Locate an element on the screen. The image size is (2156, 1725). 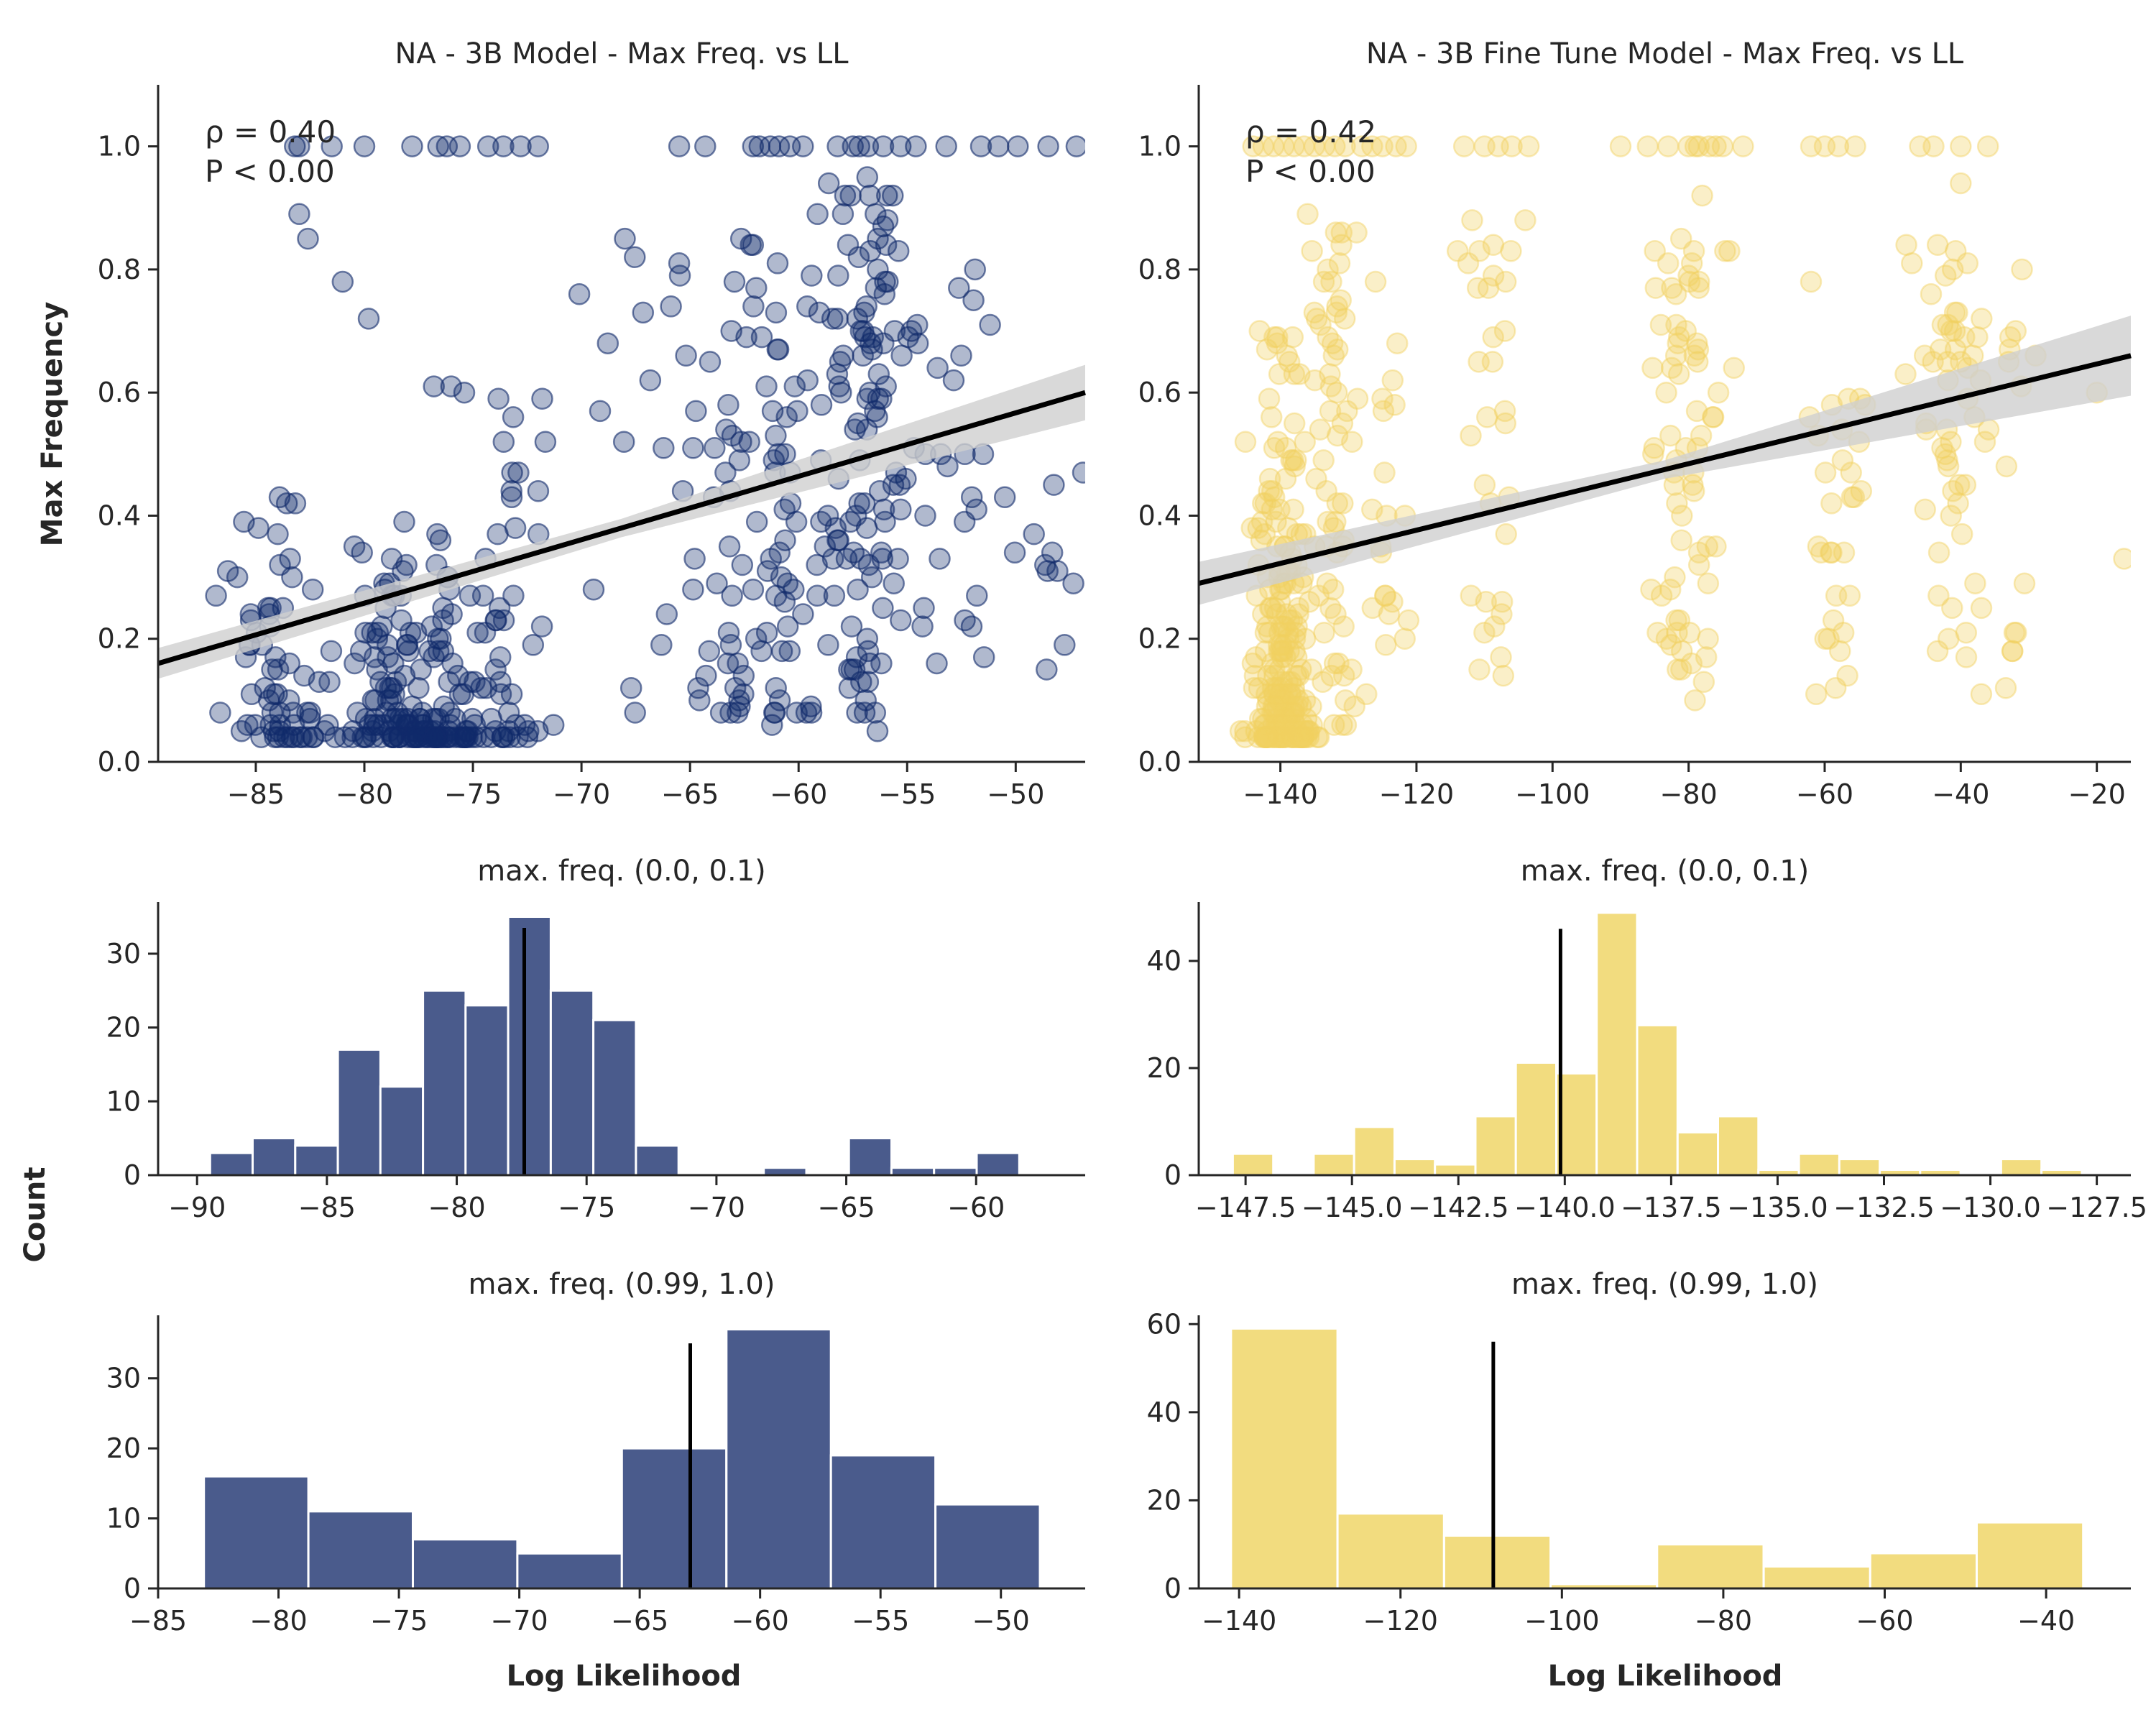
x-tick-label: −120 is located at coordinates (1416, 794).